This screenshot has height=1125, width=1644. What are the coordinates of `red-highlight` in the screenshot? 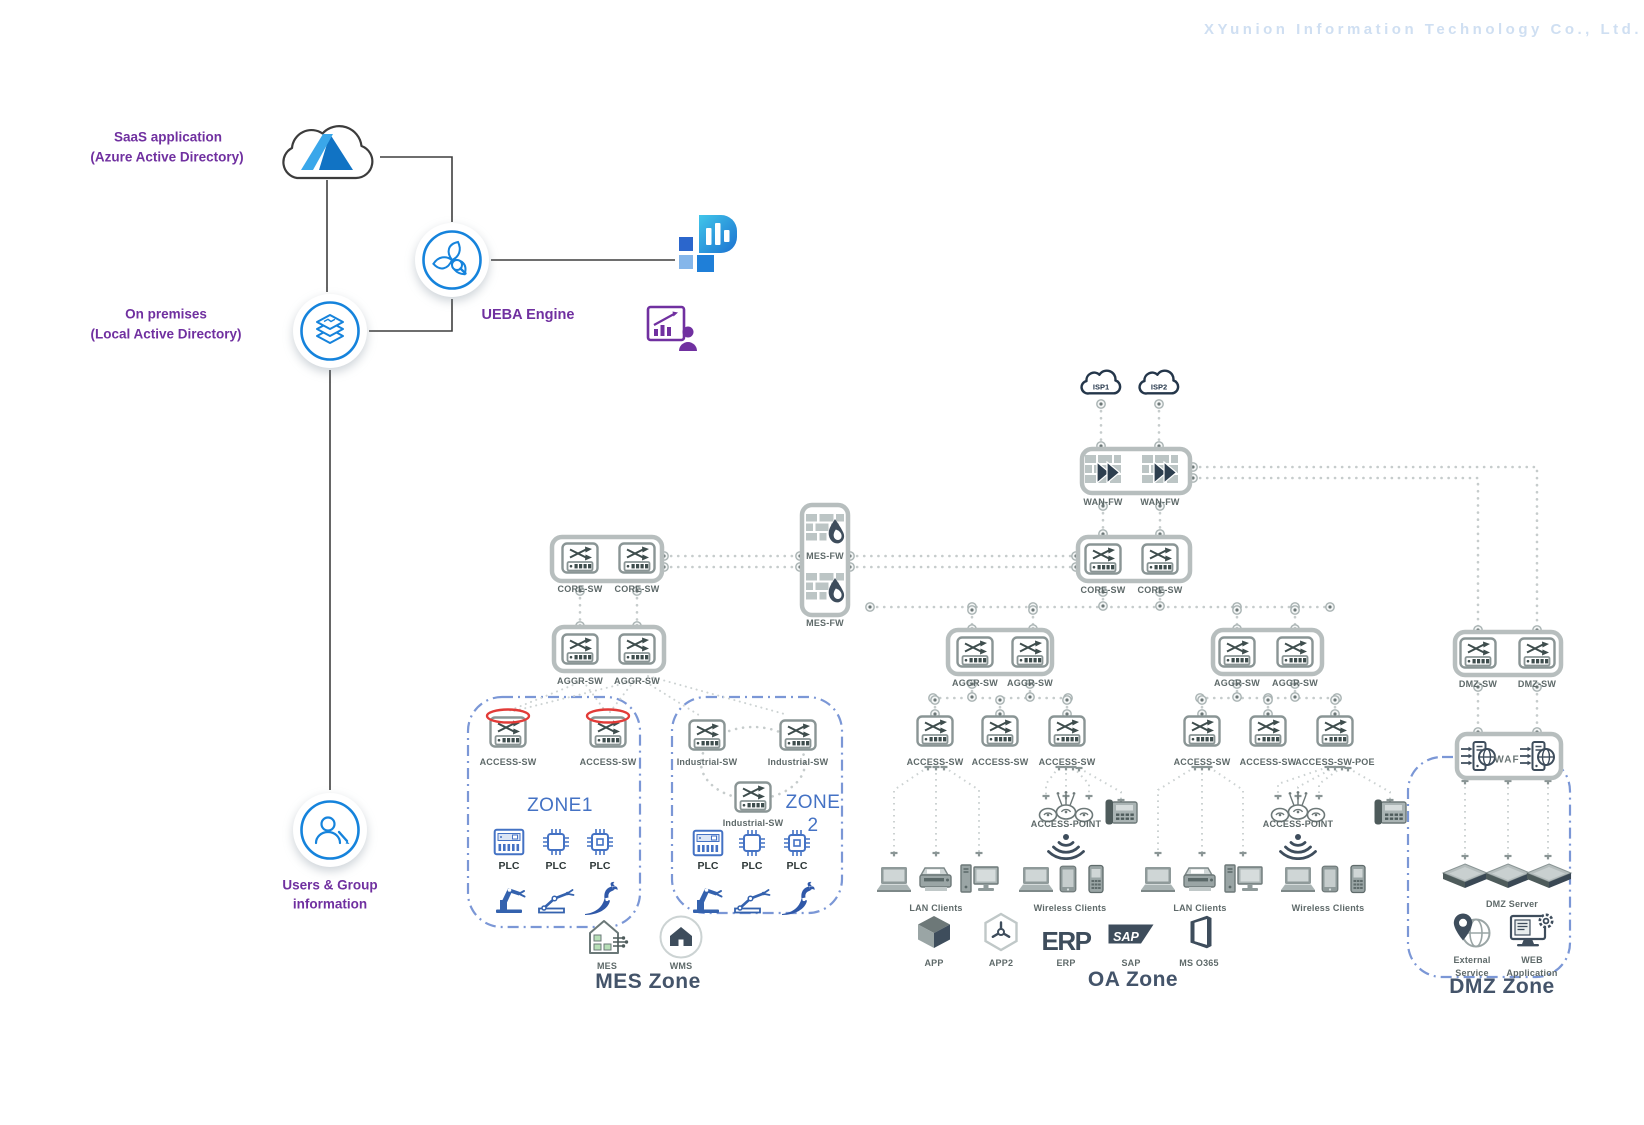 It's located at (508, 716).